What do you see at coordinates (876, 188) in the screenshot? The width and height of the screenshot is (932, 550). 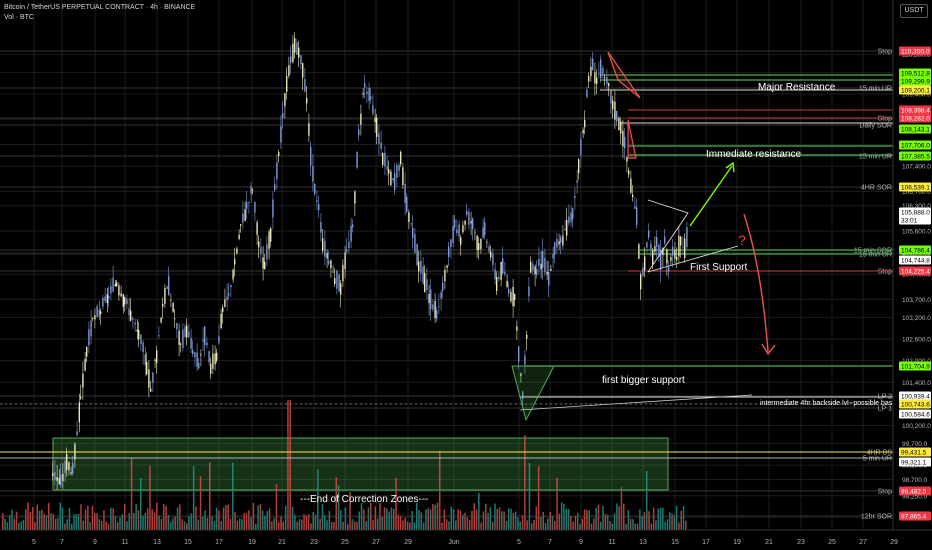 I see `level-label: 4HR SOR` at bounding box center [876, 188].